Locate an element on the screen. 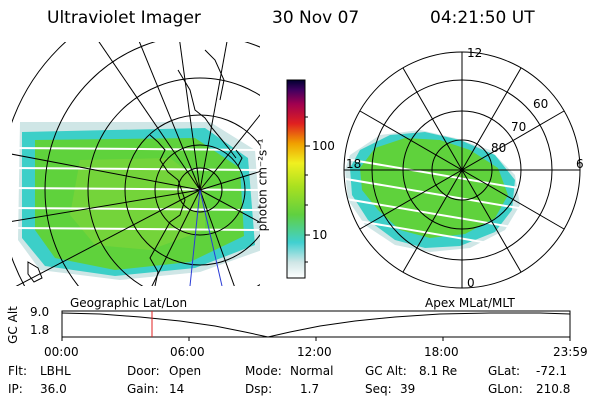 This screenshot has width=600, height=400. gain-label: Gain: is located at coordinates (143, 389).